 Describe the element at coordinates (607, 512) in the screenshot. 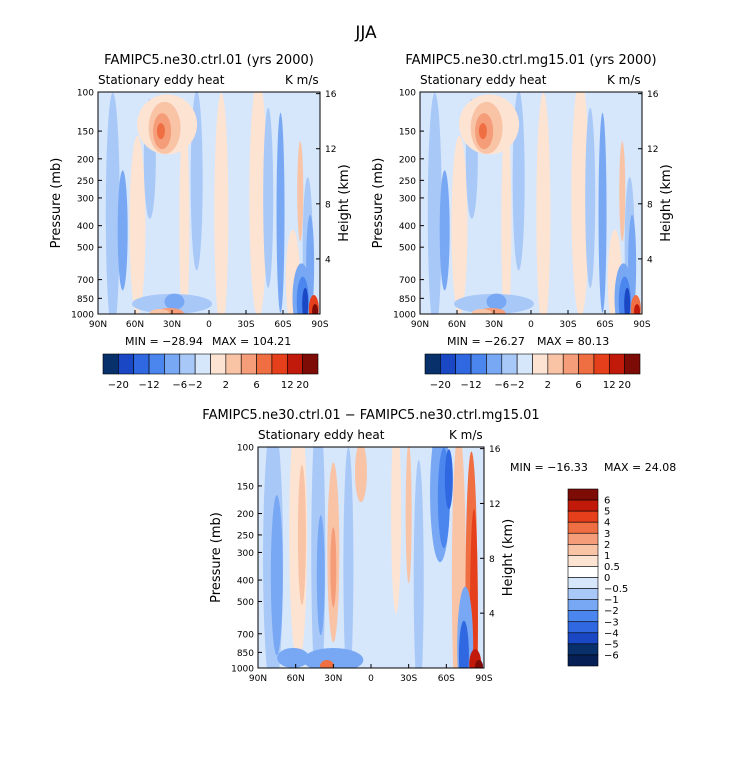

I see `colorbar-label: 5` at that location.